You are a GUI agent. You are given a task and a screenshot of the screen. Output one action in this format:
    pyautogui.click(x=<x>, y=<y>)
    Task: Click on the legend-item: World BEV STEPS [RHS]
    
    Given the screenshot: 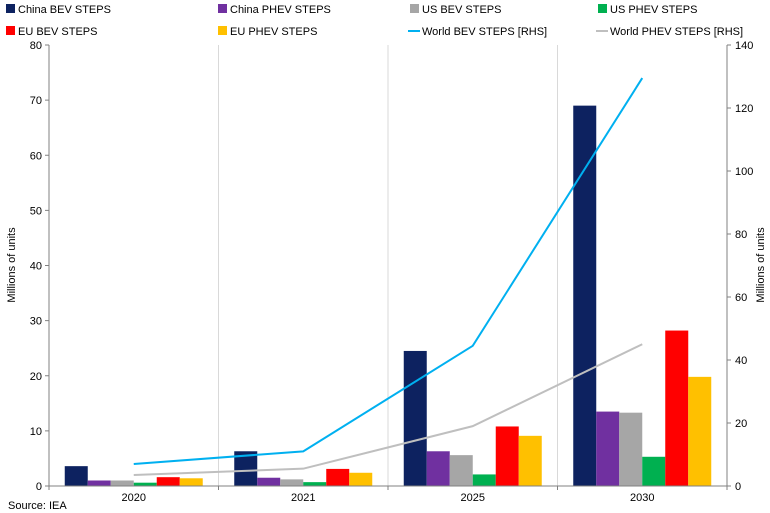 What is the action you would take?
    pyautogui.click(x=477, y=32)
    